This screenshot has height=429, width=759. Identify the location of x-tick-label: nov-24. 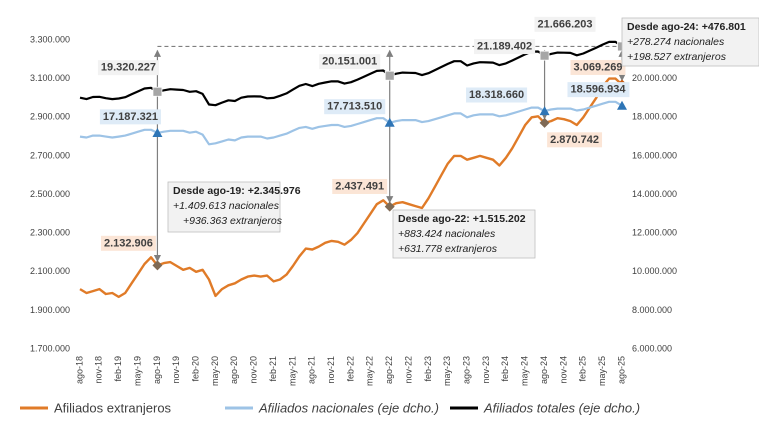
(563, 370).